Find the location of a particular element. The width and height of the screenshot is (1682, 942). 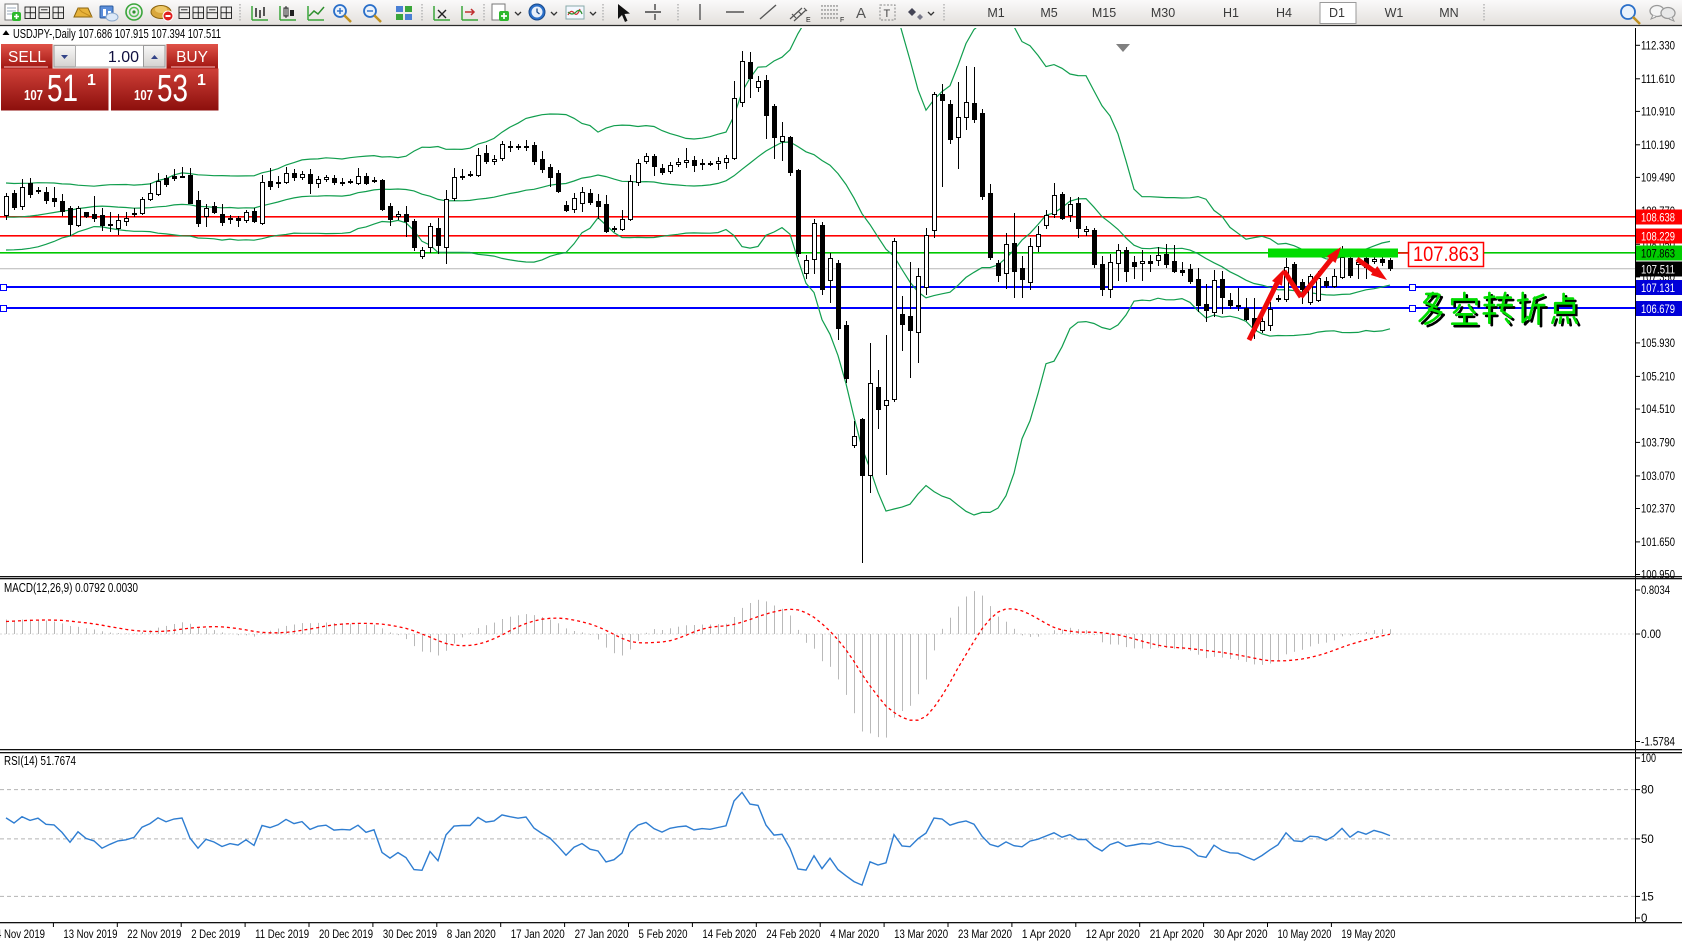

svg-text: 110.910 is located at coordinates (1658, 112).